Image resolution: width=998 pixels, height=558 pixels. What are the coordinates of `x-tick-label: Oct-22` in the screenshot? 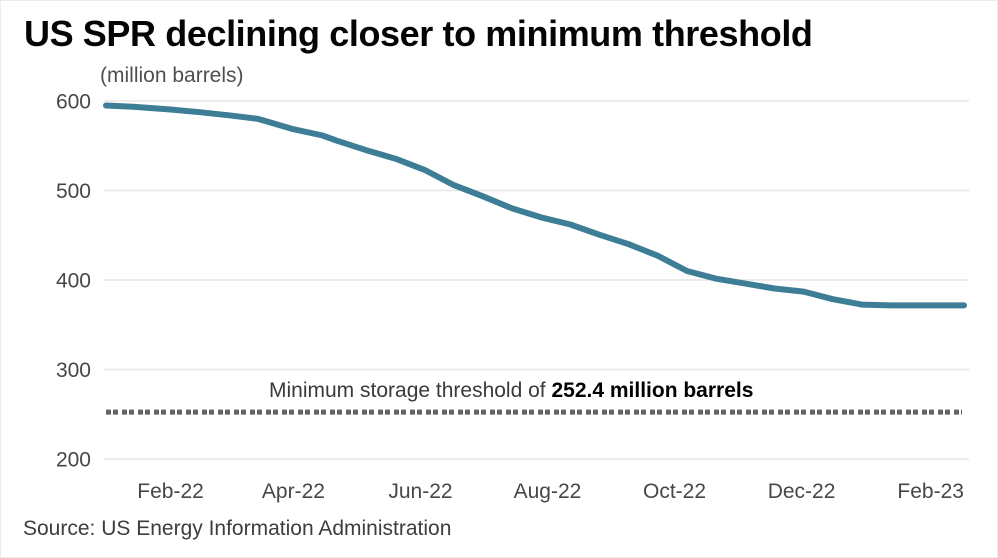 It's located at (674, 491).